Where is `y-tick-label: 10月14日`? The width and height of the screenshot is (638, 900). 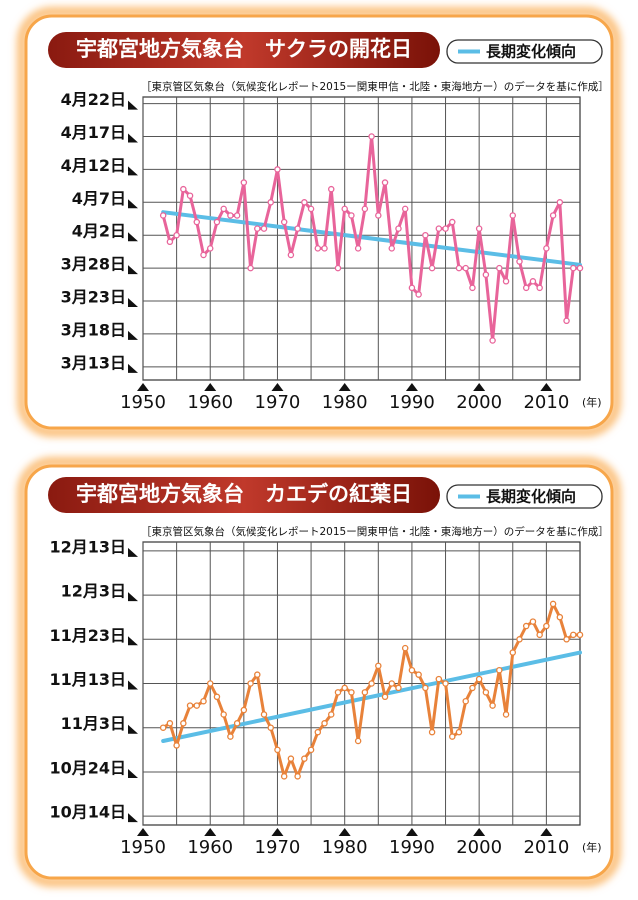 y-tick-label: 10月14日 is located at coordinates (87, 812).